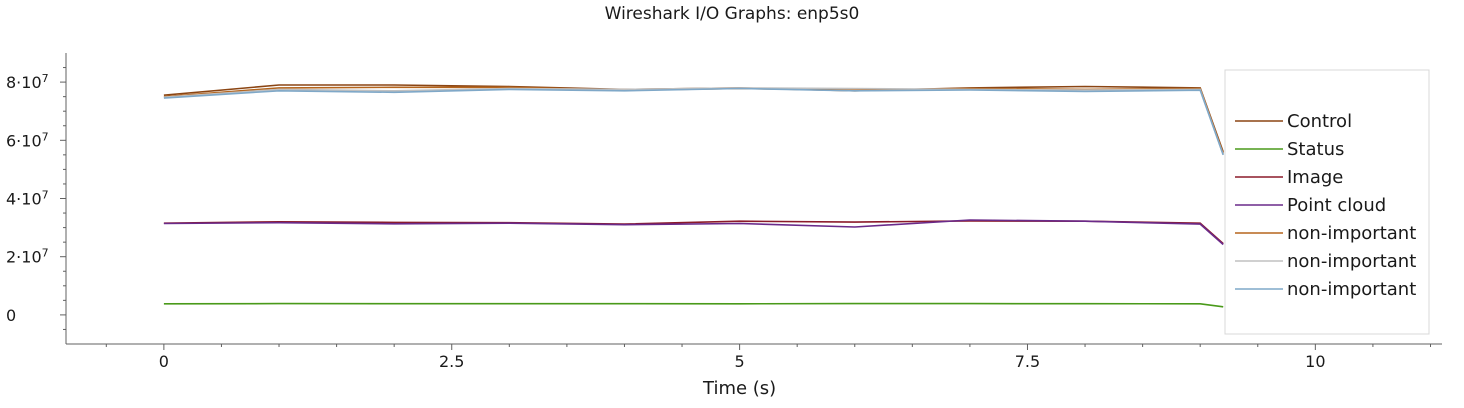 The image size is (1464, 408). Describe the element at coordinates (1315, 177) in the screenshot. I see `legend-label-2: Image` at that location.